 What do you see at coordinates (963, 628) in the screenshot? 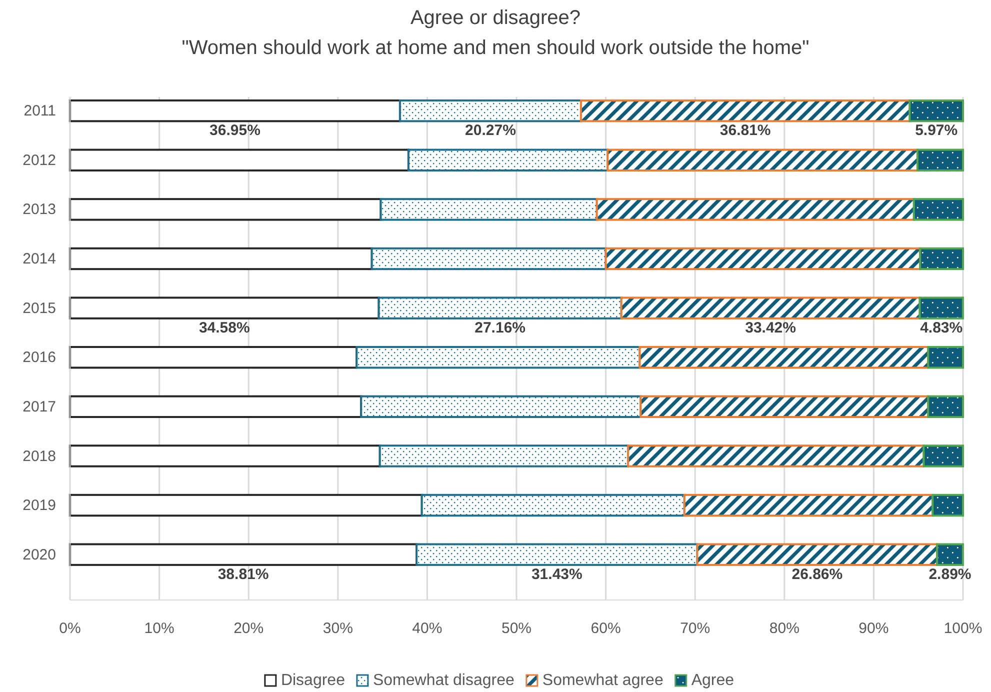
I see `x-tick-label: 100%` at bounding box center [963, 628].